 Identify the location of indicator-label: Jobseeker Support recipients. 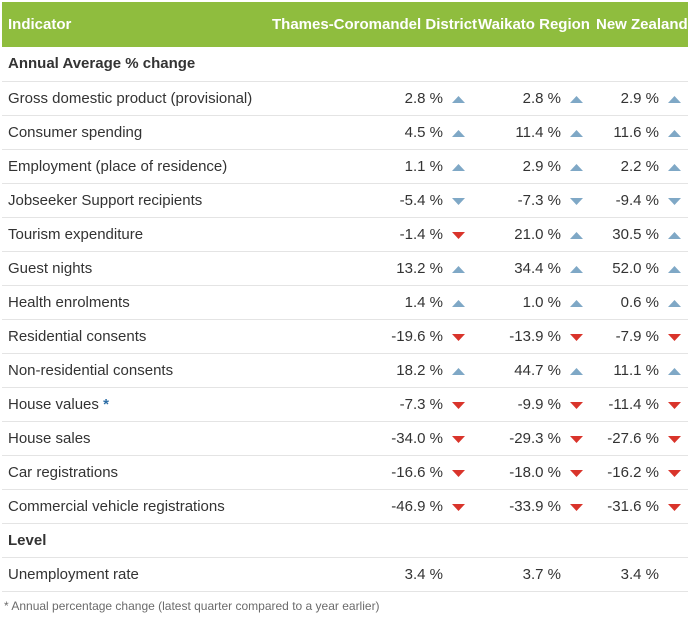
(105, 200).